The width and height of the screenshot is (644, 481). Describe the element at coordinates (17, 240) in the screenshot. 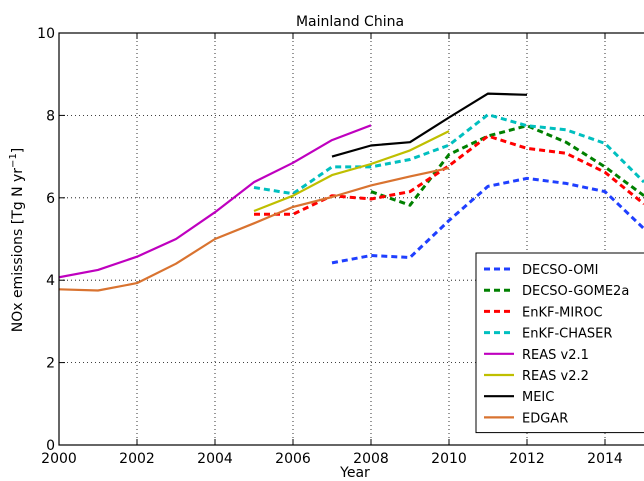

I see `y-axis-label: NOx emissions [Tg N yr−1]` at that location.